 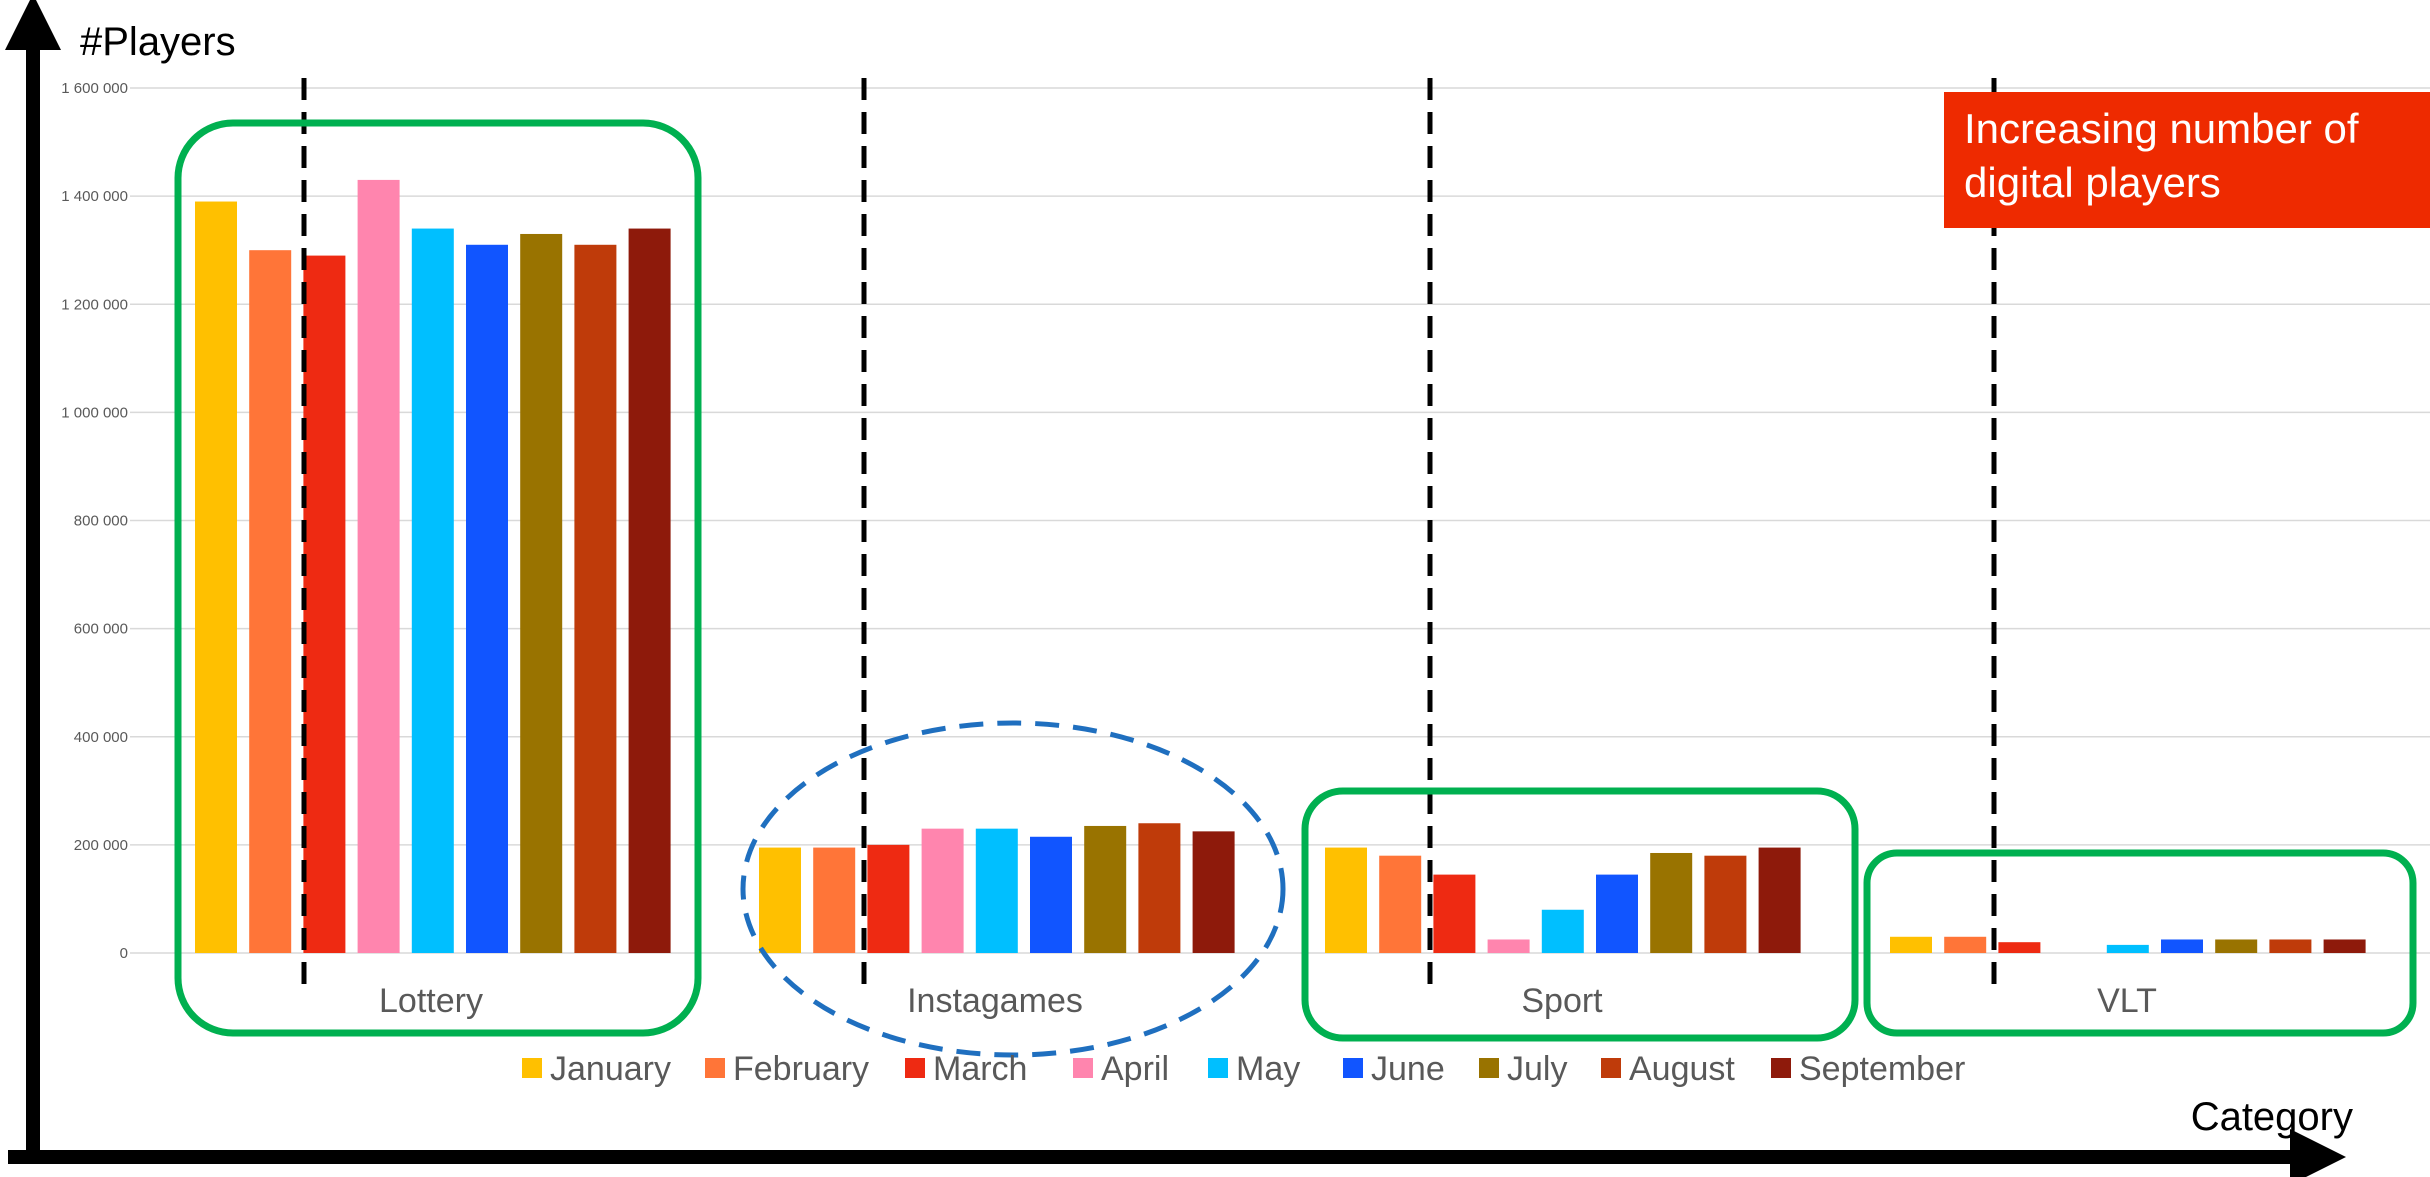 I want to click on bar-sport-july, so click(x=1671, y=902).